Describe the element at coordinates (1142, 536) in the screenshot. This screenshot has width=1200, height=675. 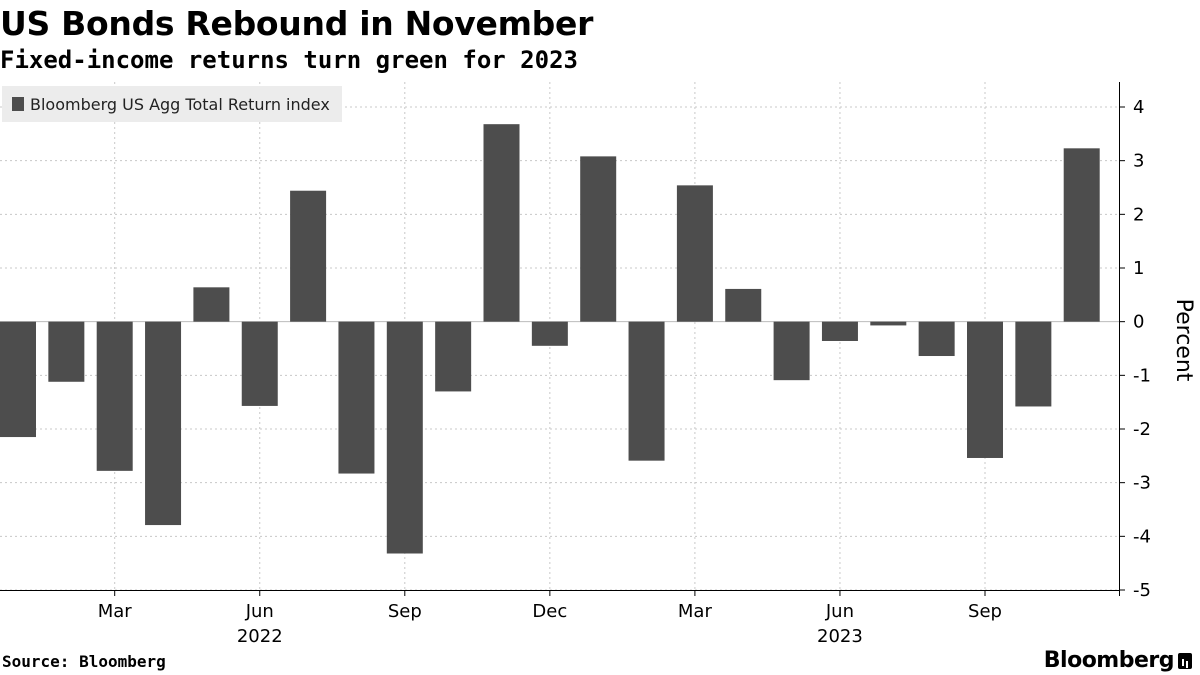
I see `y-tick-label: -4` at that location.